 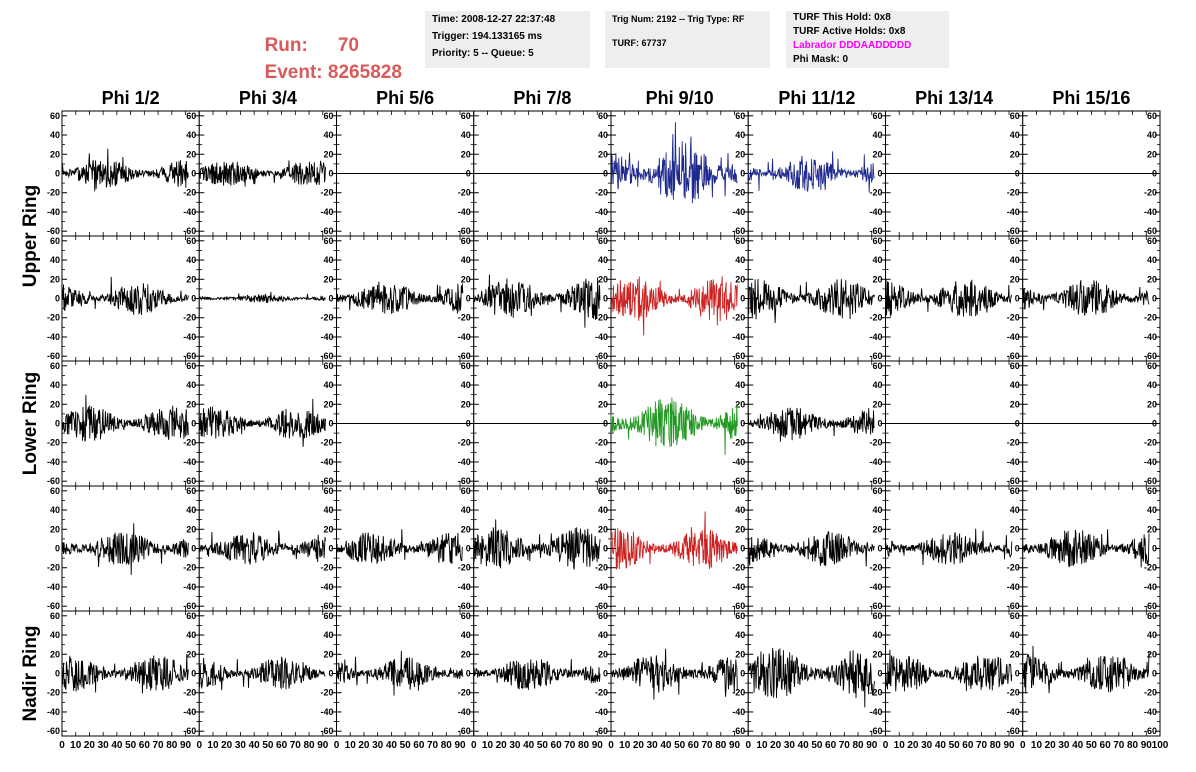 What do you see at coordinates (721, 745) in the screenshot?
I see `x-tick-label: 80` at bounding box center [721, 745].